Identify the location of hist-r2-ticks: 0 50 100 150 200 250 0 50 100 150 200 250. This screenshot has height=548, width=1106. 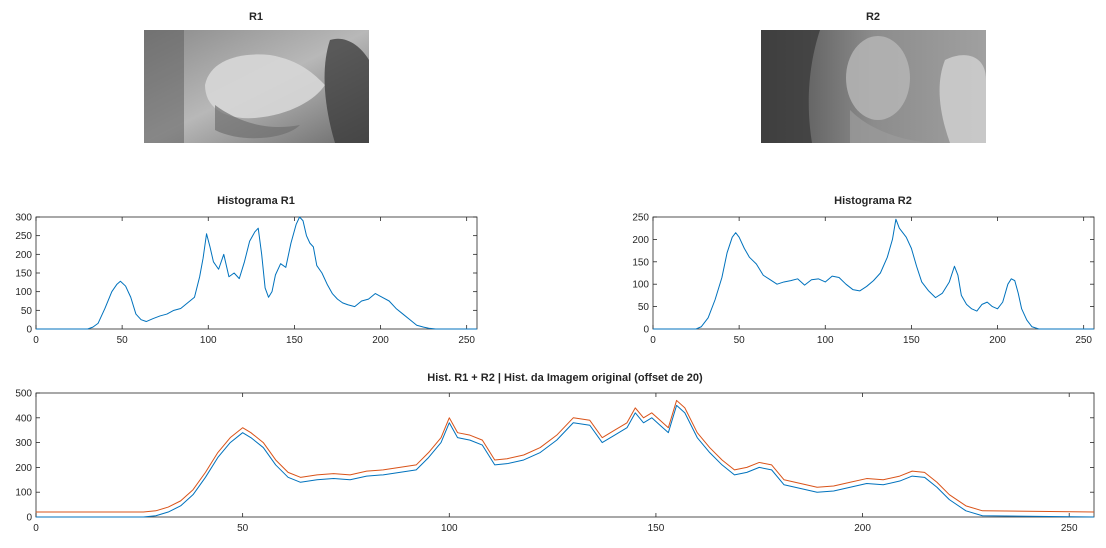
(863, 279).